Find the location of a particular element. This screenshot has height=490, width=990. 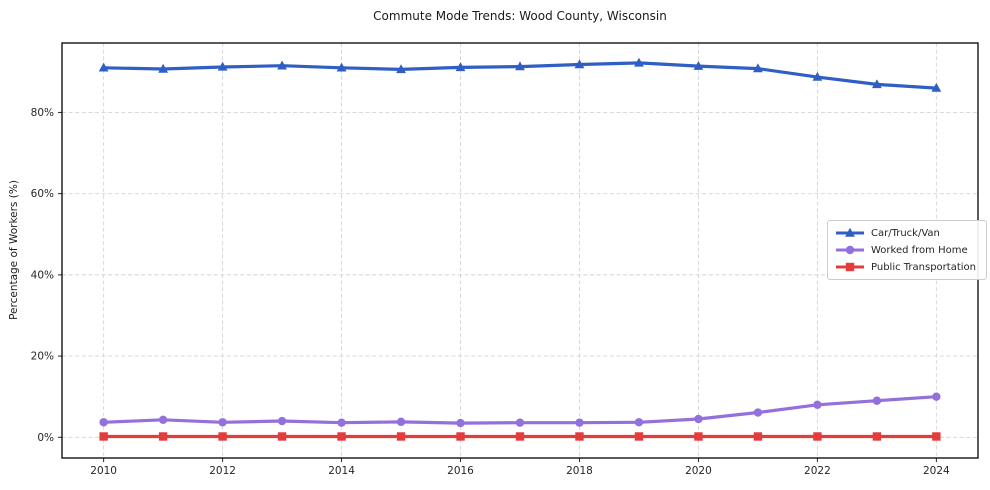

legend-label: Car/Truck/Van is located at coordinates (905, 233).